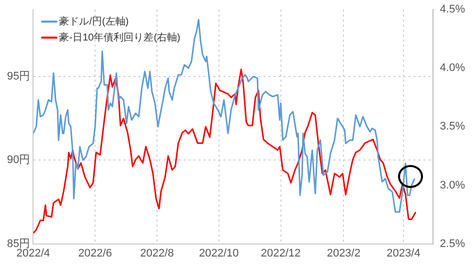  What do you see at coordinates (453, 68) in the screenshot?
I see `y2-tick-label: 4.0%` at bounding box center [453, 68].